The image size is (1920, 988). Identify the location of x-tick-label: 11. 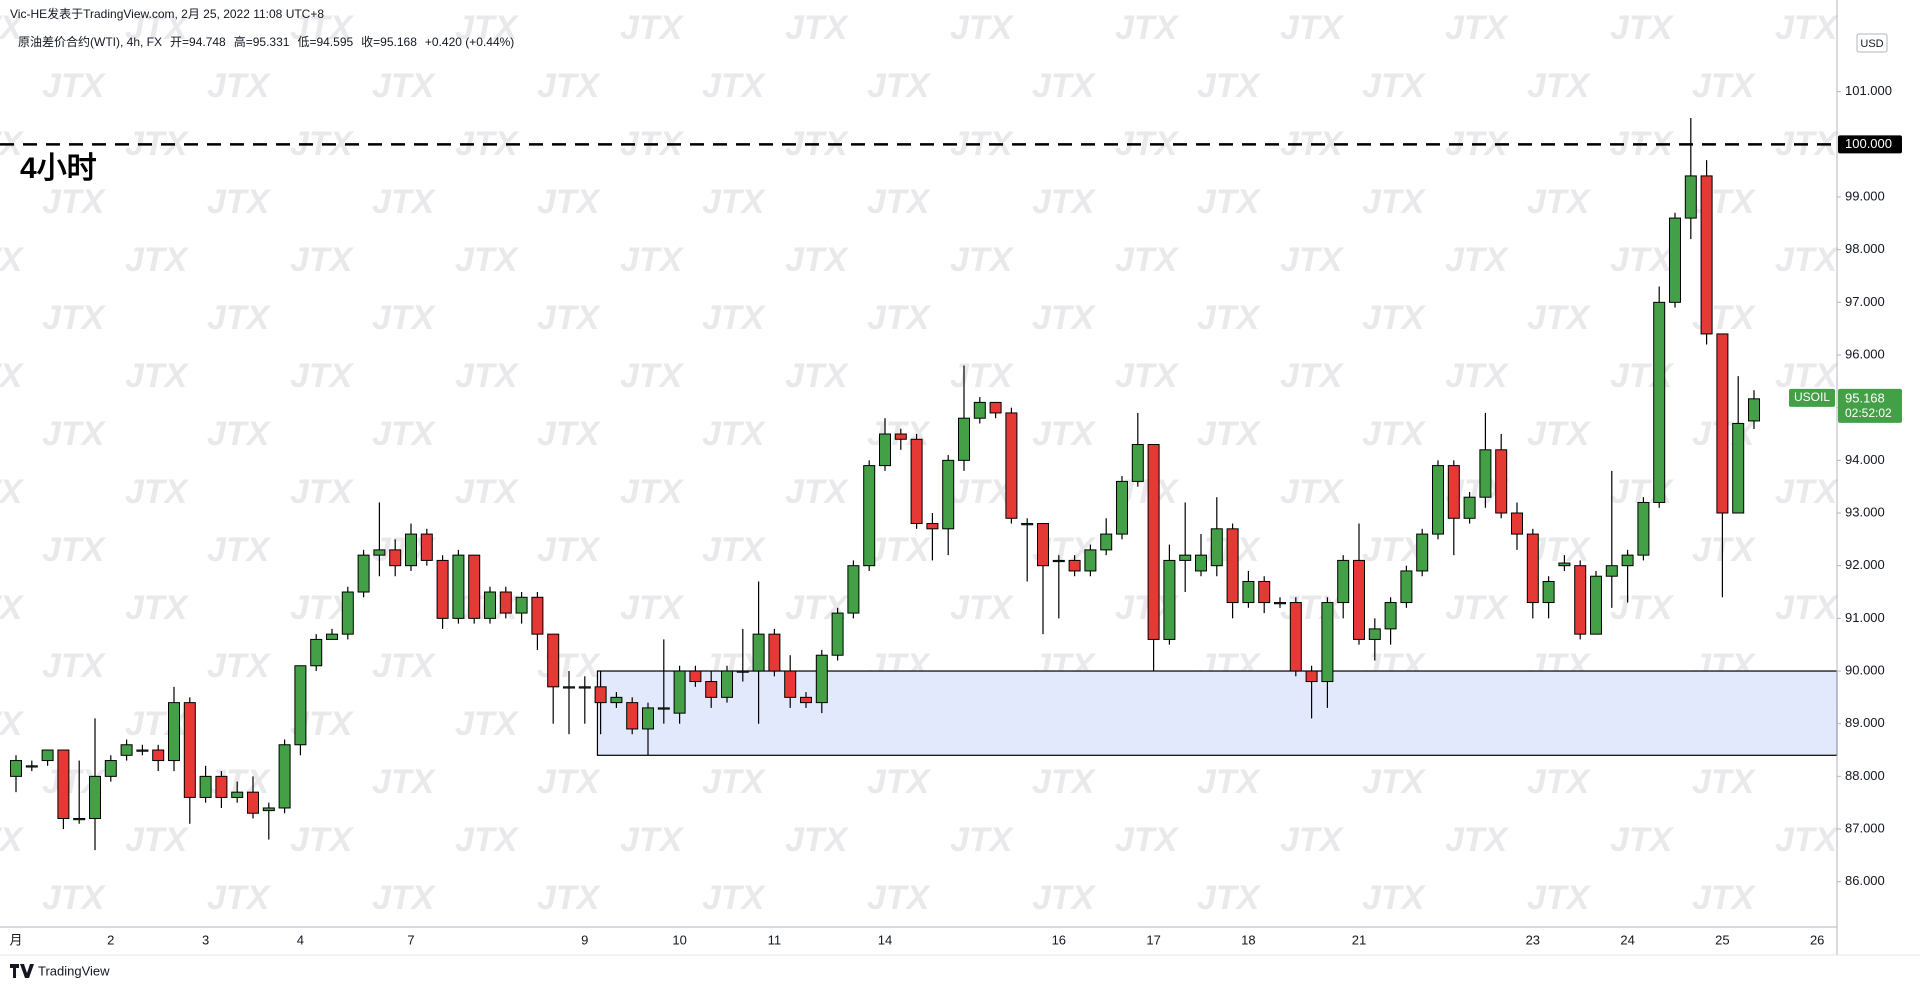
(775, 939).